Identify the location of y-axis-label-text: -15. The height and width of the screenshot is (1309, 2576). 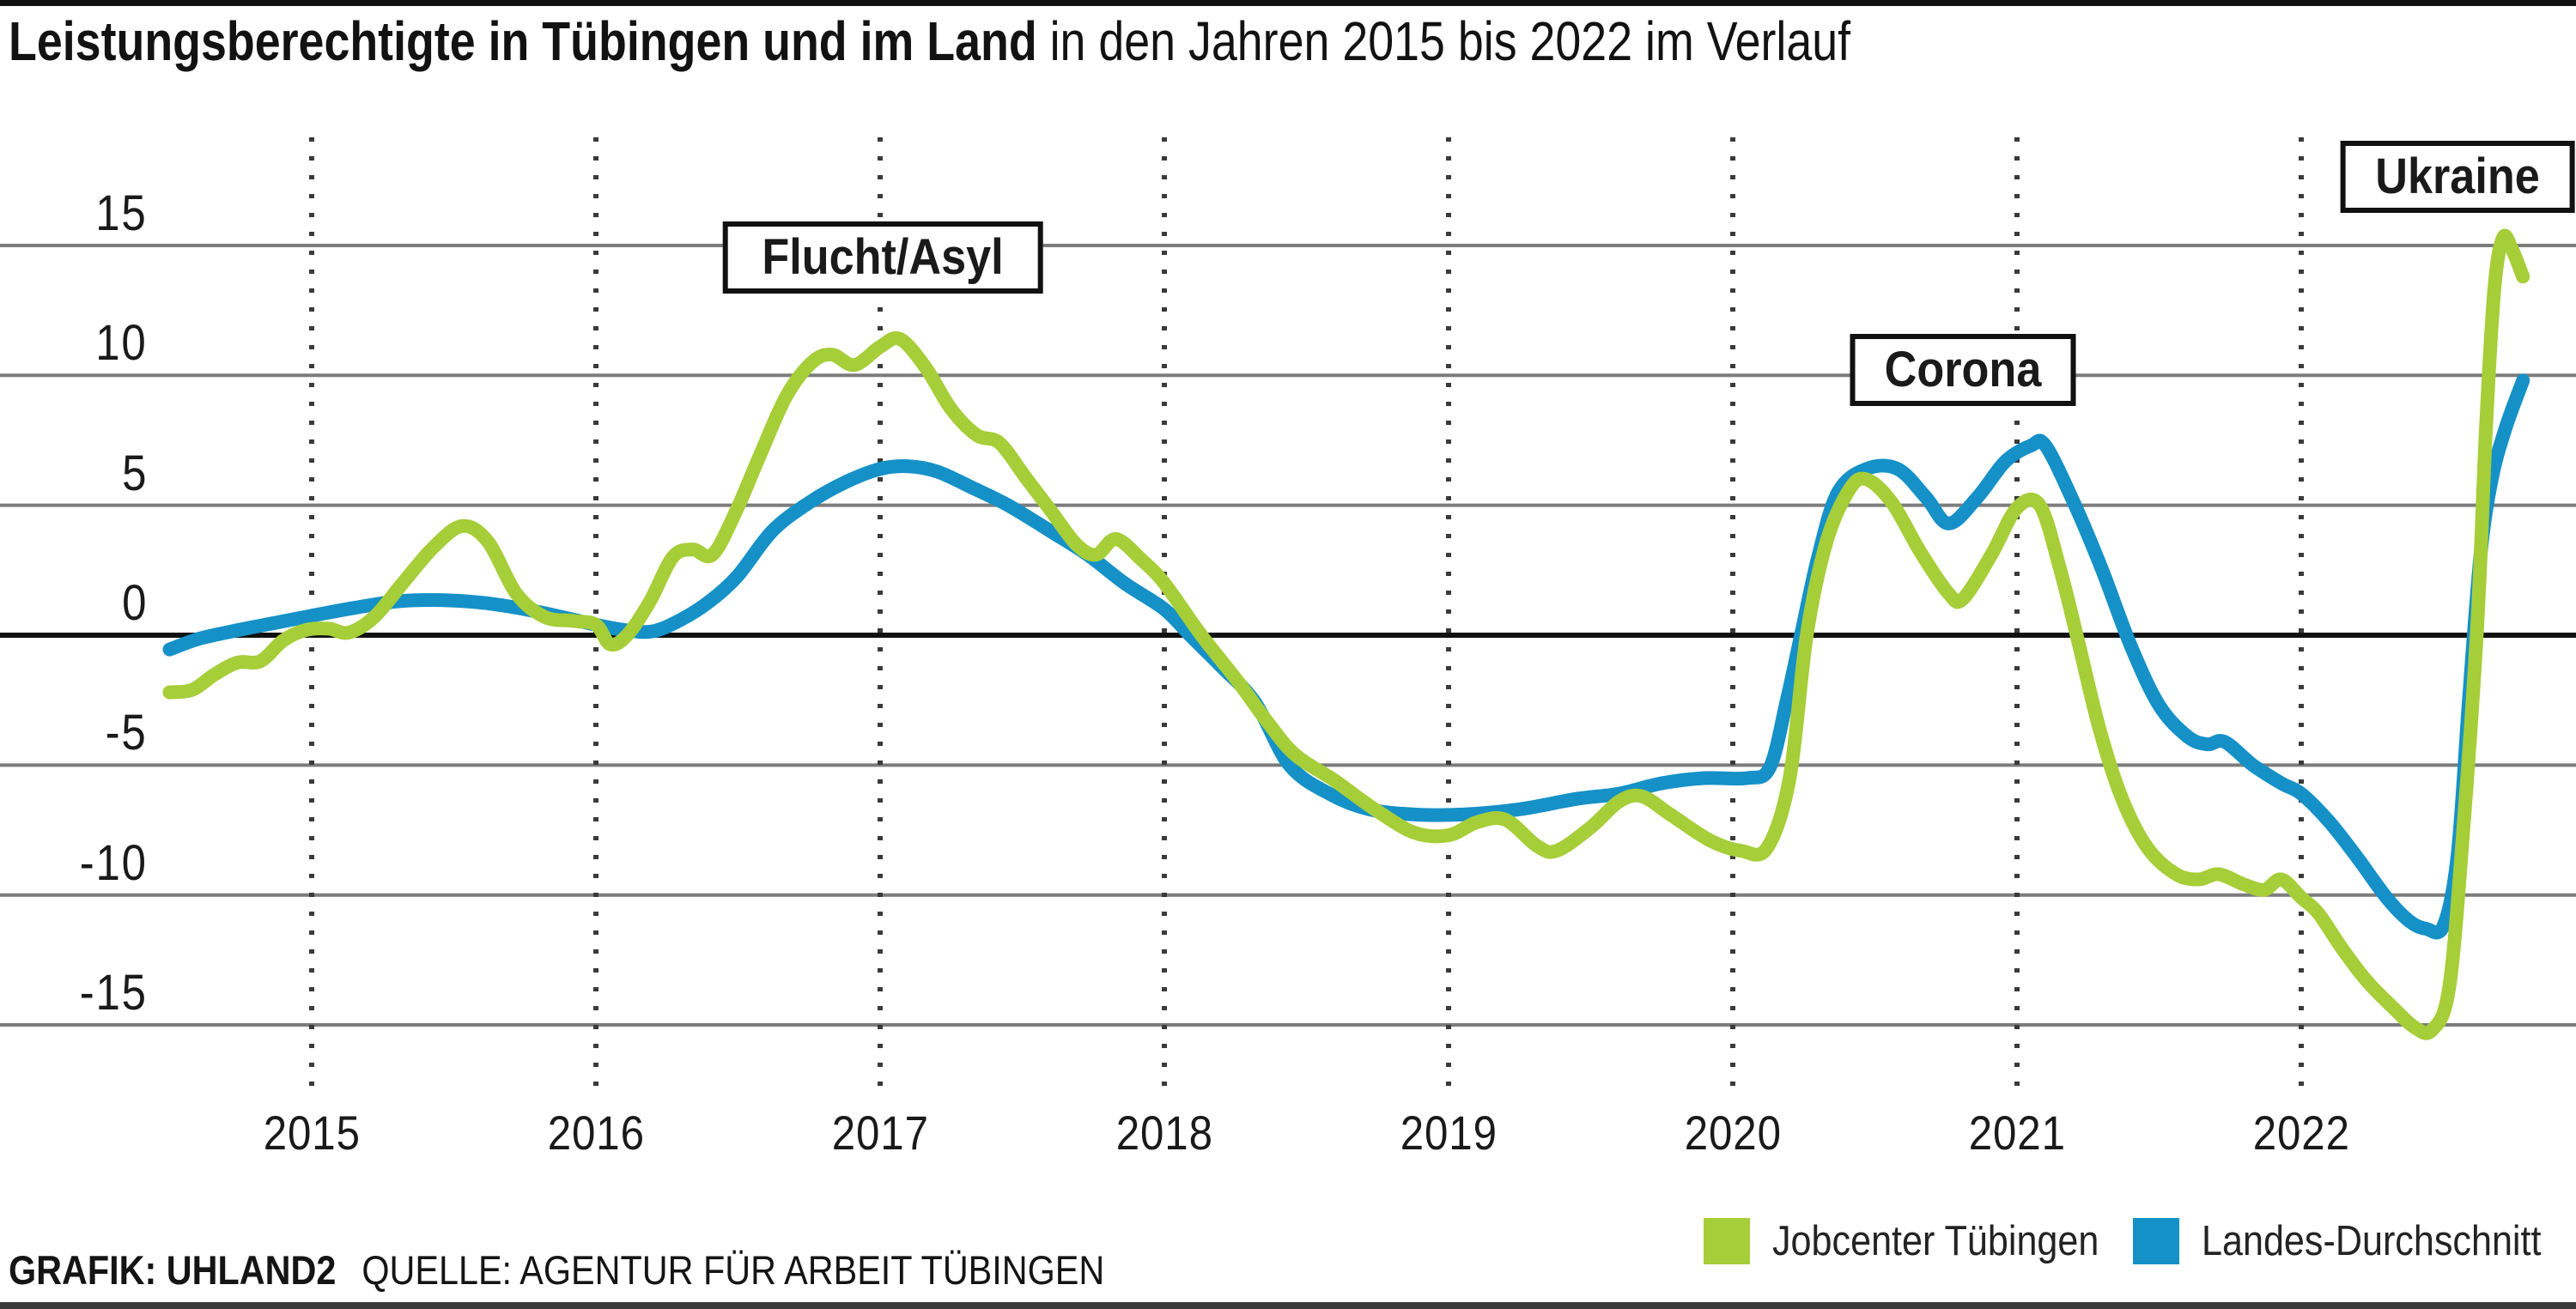
(113, 993).